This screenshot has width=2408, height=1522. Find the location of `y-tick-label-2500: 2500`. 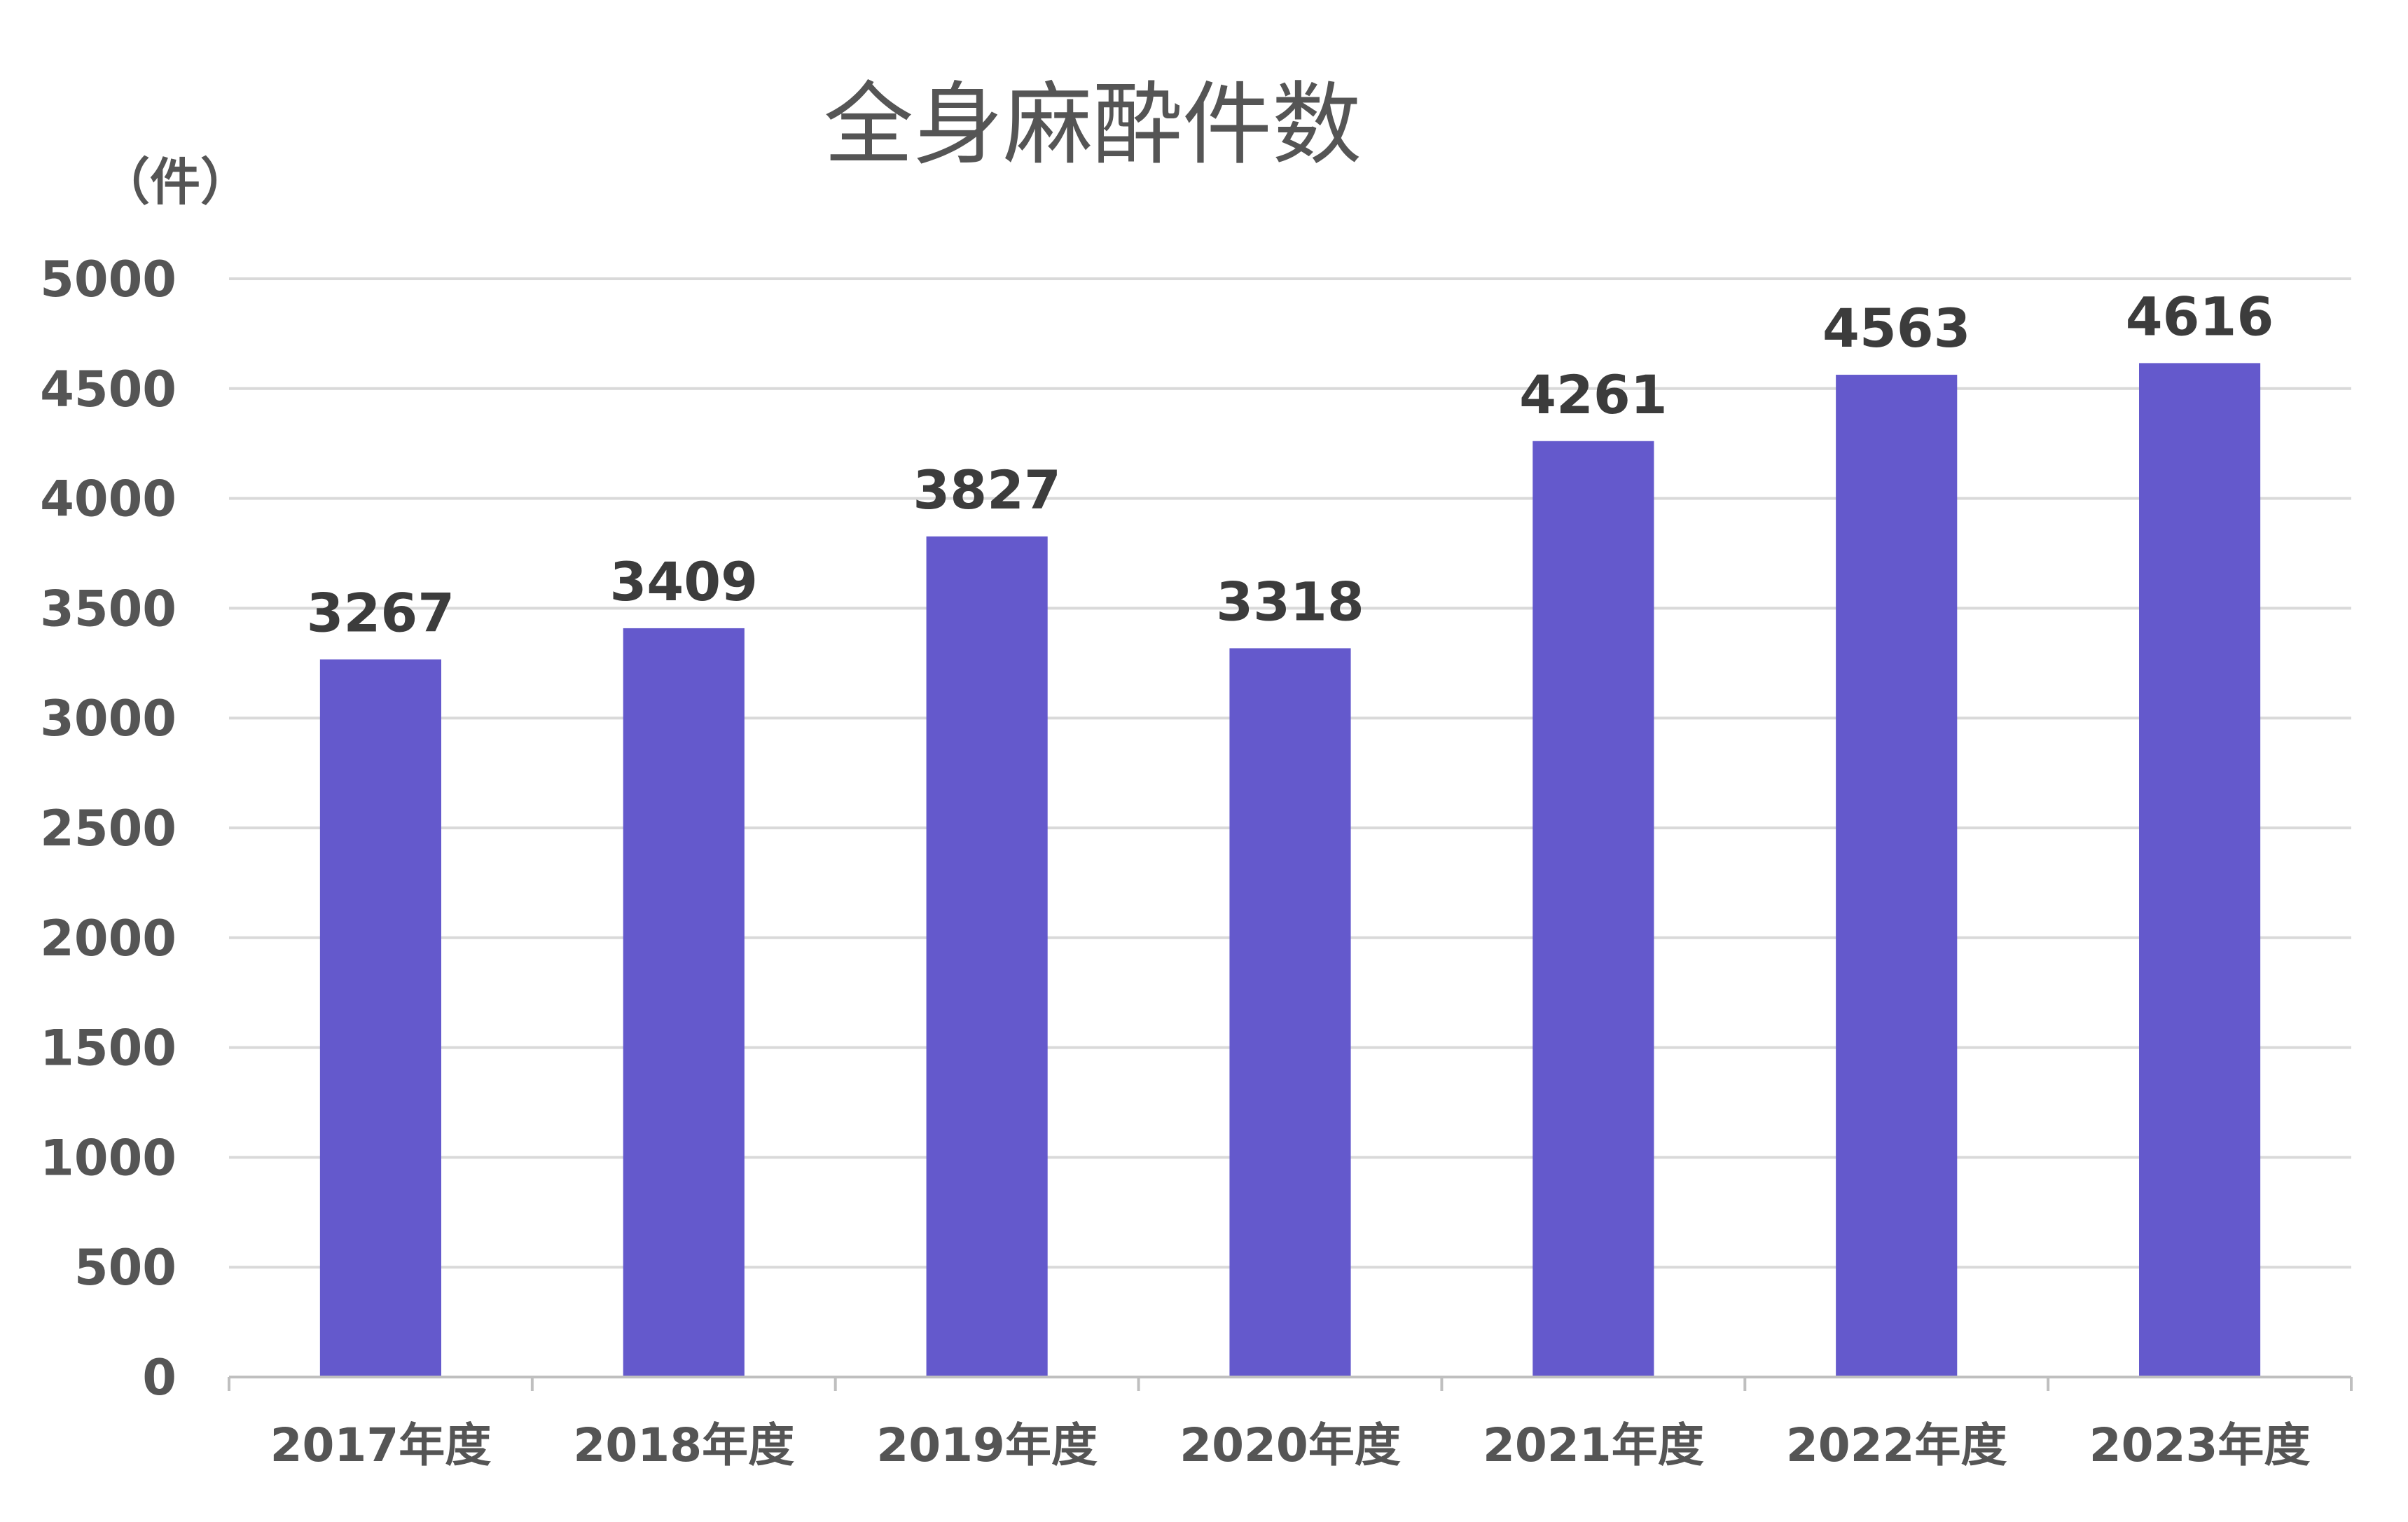

y-tick-label-2500: 2500 is located at coordinates (108, 828).